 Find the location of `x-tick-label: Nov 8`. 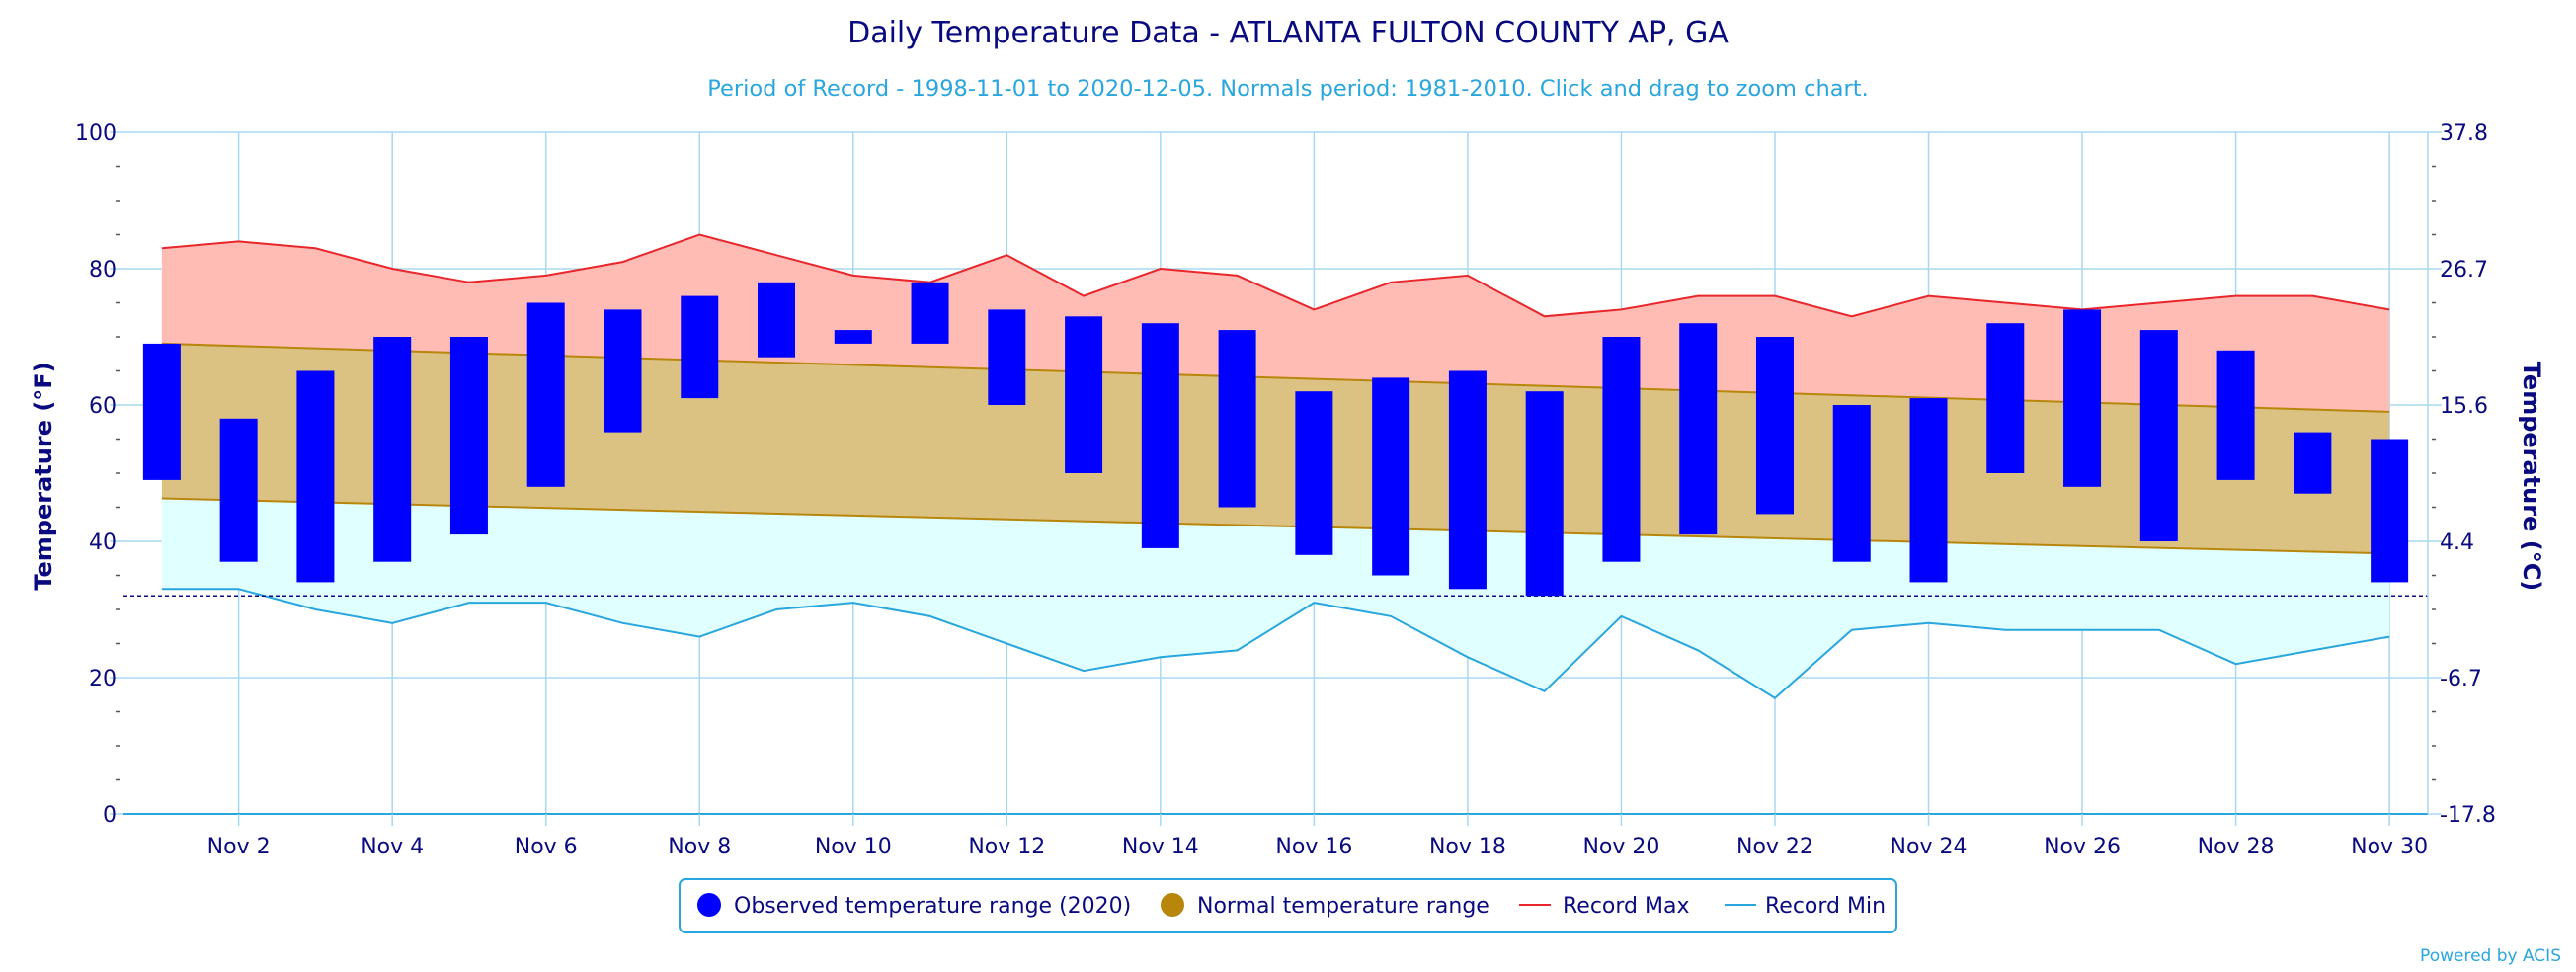

x-tick-label: Nov 8 is located at coordinates (699, 847).